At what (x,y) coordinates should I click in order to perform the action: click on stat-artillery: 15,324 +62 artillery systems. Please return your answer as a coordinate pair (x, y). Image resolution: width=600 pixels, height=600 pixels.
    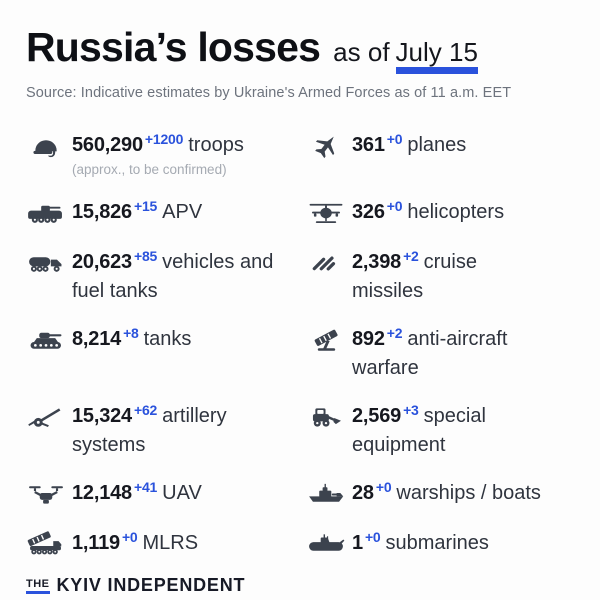
    Looking at the image, I should click on (161, 430).